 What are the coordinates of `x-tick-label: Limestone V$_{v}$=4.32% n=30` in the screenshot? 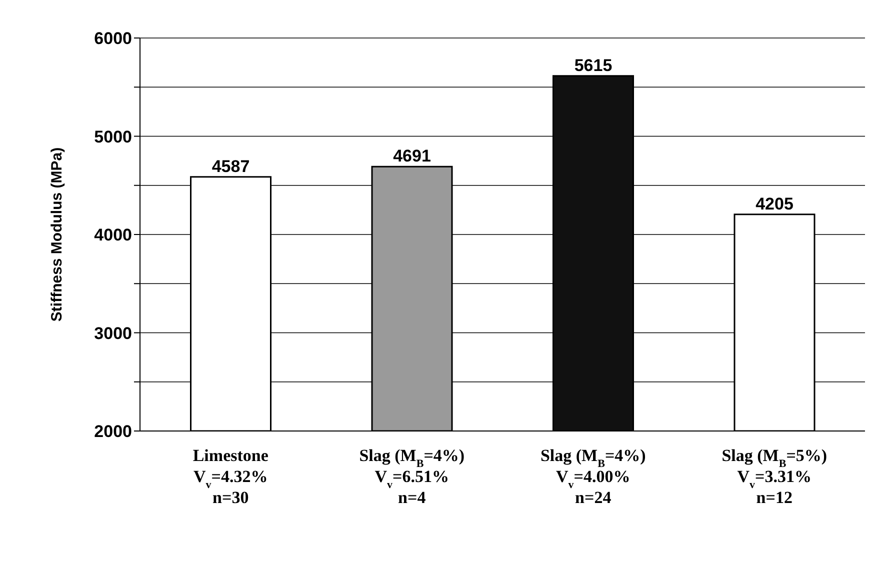 It's located at (230, 476).